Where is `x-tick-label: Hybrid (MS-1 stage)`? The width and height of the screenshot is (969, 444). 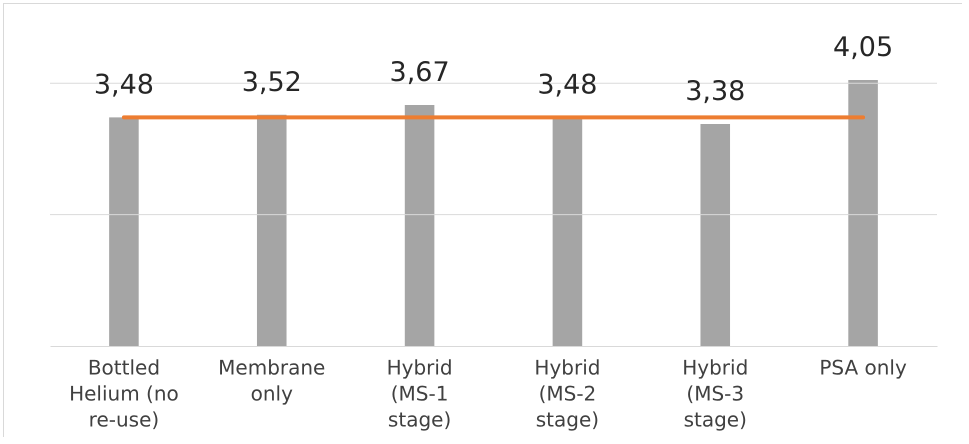 x-tick-label: Hybrid (MS-1 stage) is located at coordinates (419, 394).